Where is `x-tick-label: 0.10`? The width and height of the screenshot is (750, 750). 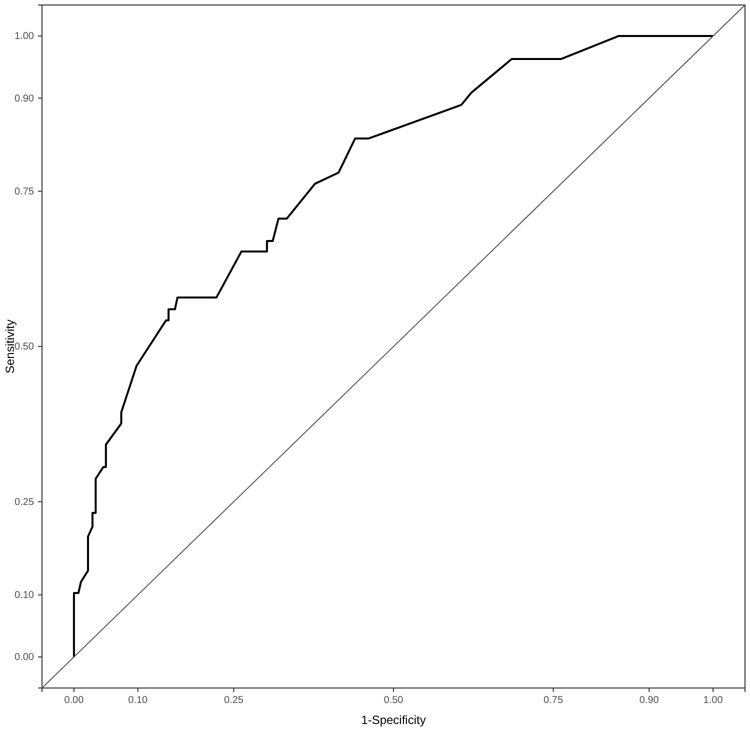 x-tick-label: 0.10 is located at coordinates (138, 700).